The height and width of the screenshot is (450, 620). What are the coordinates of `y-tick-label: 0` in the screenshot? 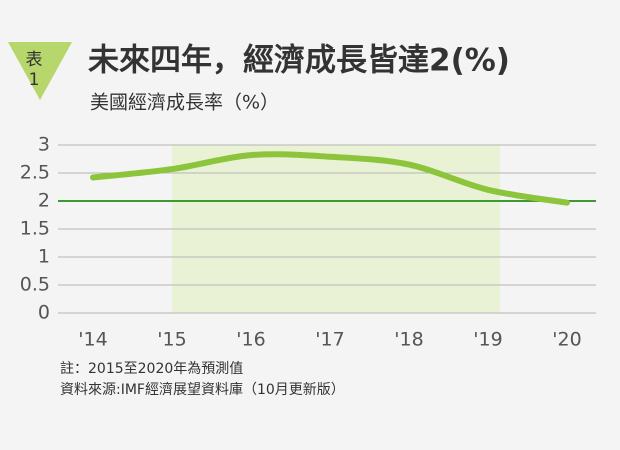 It's located at (44, 313).